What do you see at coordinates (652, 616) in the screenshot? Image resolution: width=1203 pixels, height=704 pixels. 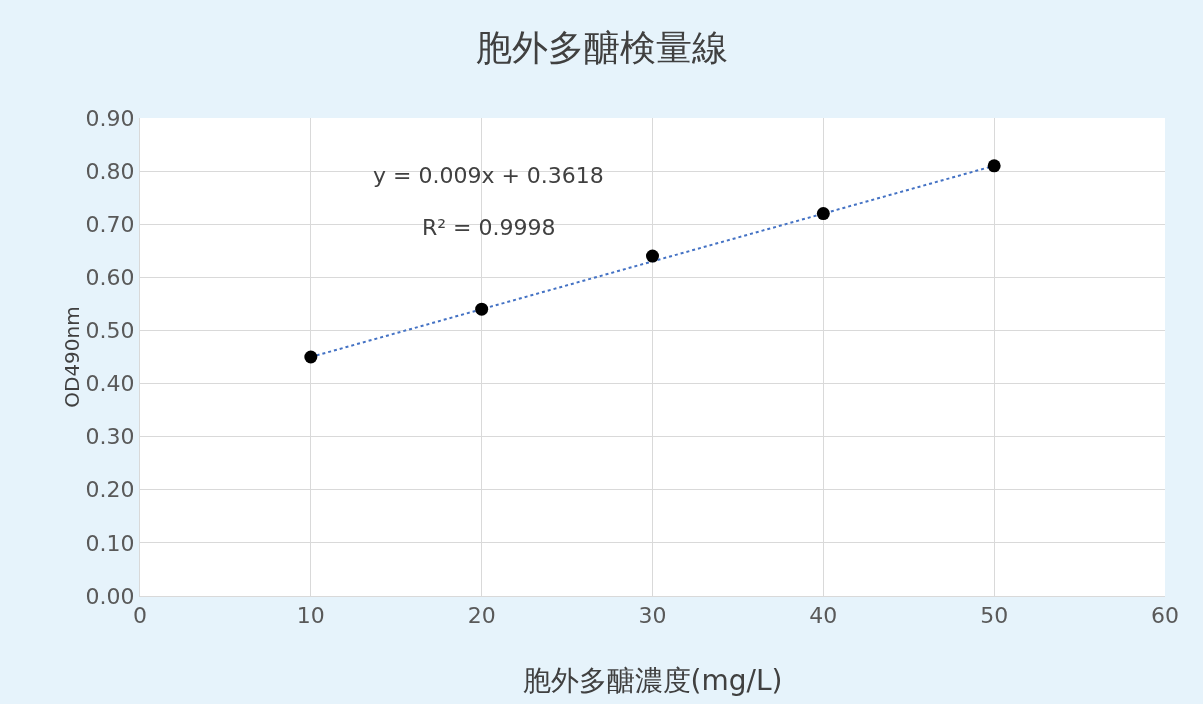 I see `x-tick-label: 30` at bounding box center [652, 616].